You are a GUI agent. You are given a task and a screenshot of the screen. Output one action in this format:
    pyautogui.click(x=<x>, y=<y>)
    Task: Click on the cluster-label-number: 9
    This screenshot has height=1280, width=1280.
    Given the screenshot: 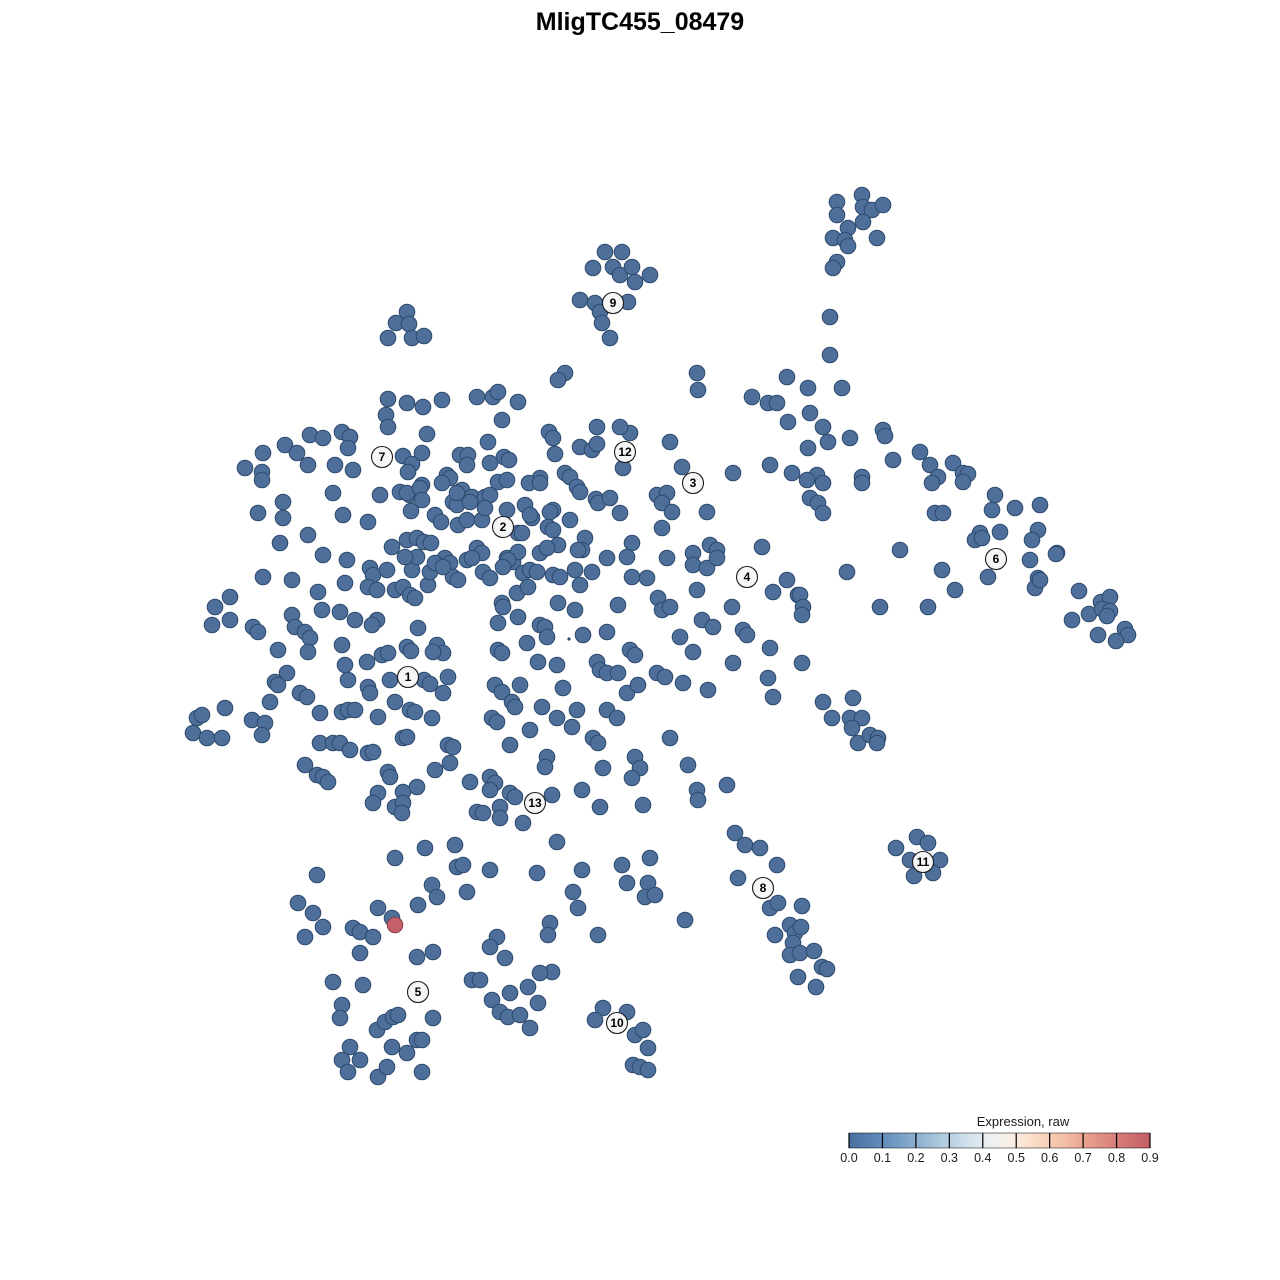 What is the action you would take?
    pyautogui.click(x=613, y=303)
    